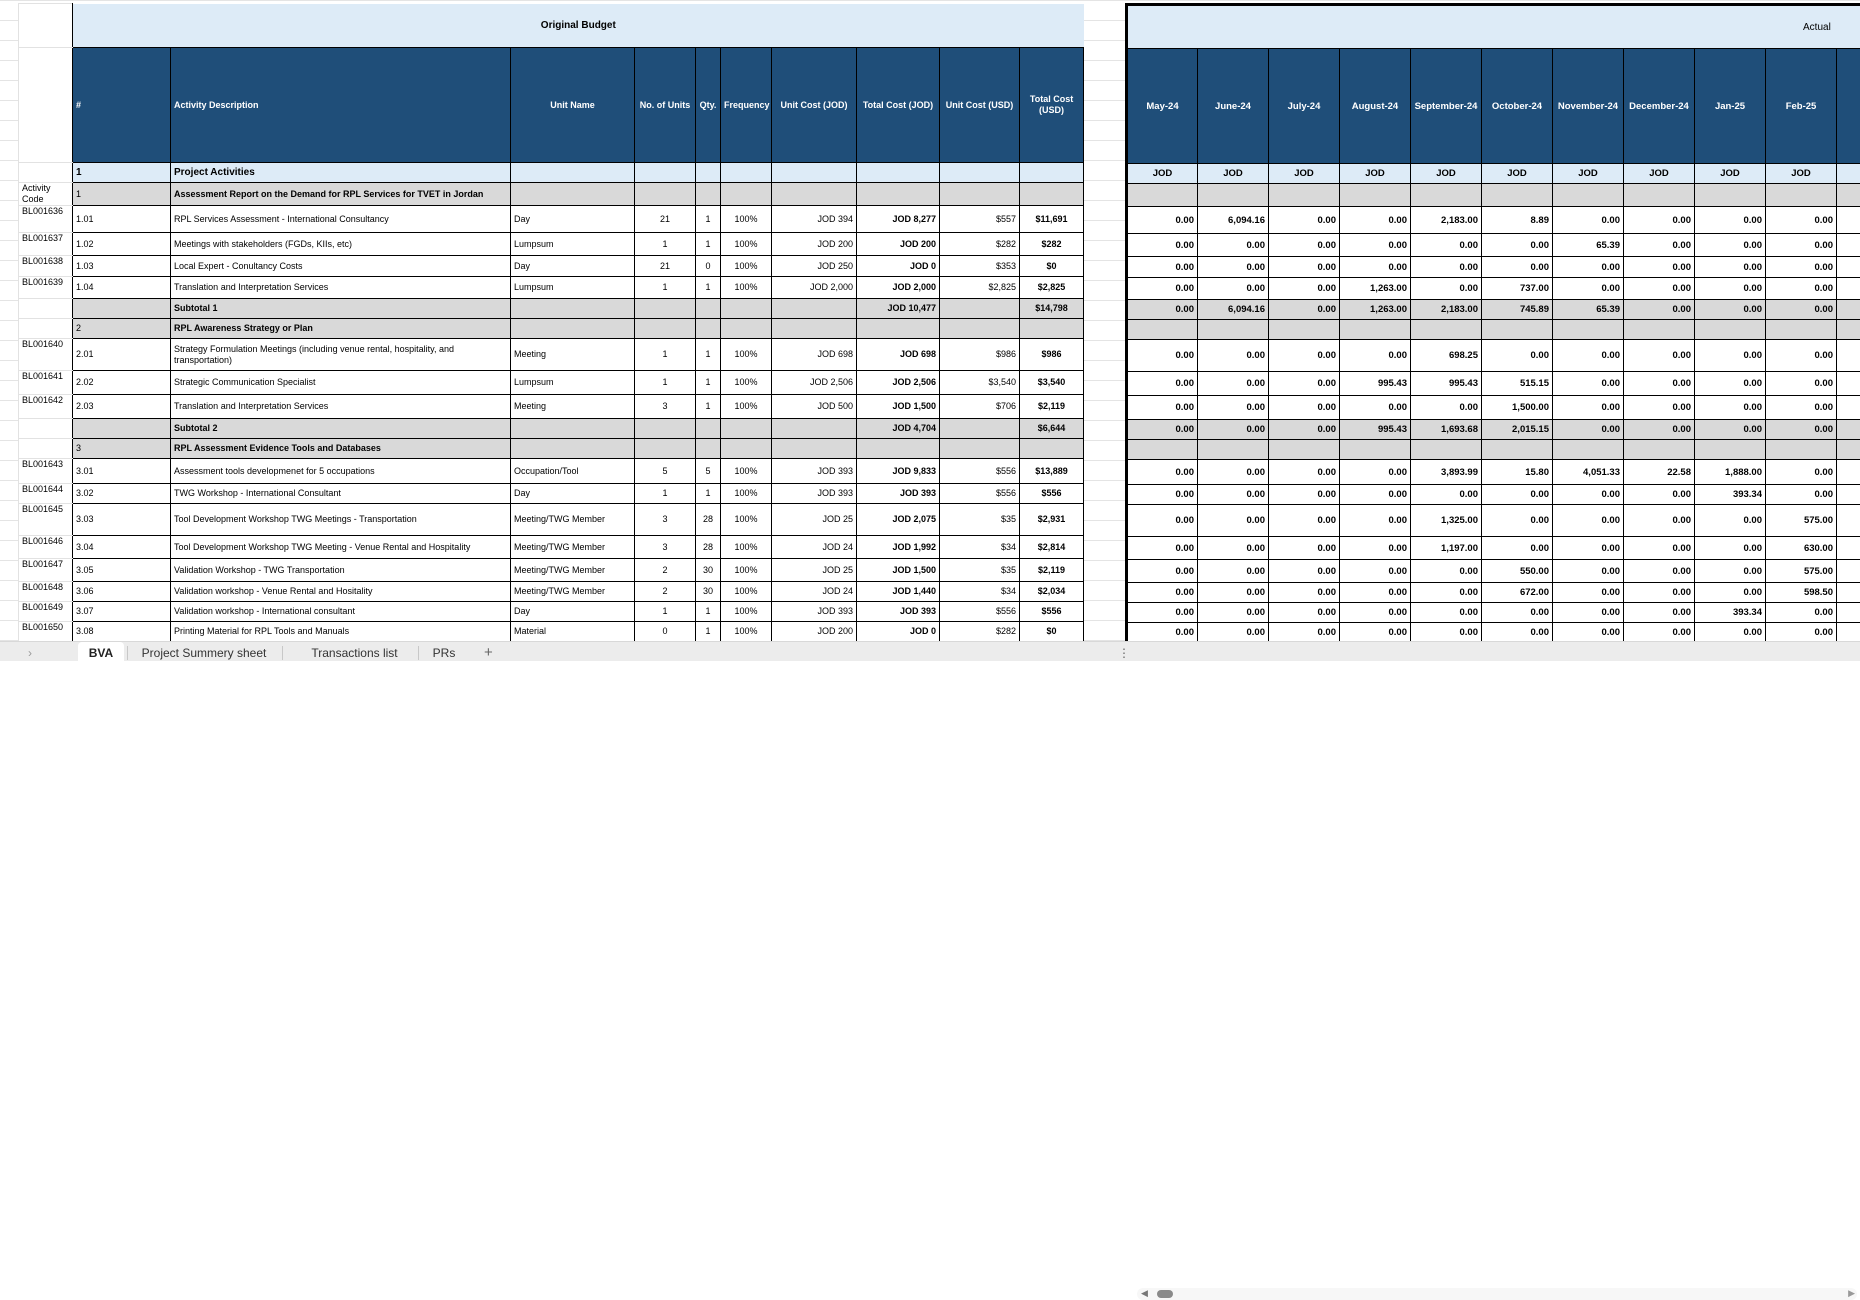  Describe the element at coordinates (341, 105) in the screenshot. I see `header-activity-description: Activity Description` at that location.